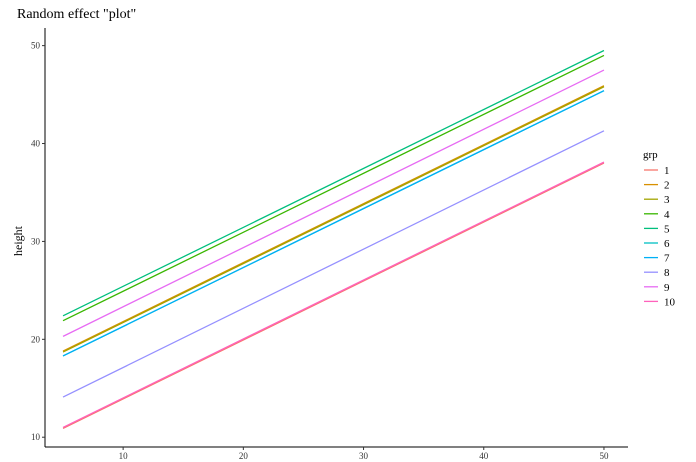  What do you see at coordinates (244, 456) in the screenshot?
I see `x-tick-label: 20` at bounding box center [244, 456].